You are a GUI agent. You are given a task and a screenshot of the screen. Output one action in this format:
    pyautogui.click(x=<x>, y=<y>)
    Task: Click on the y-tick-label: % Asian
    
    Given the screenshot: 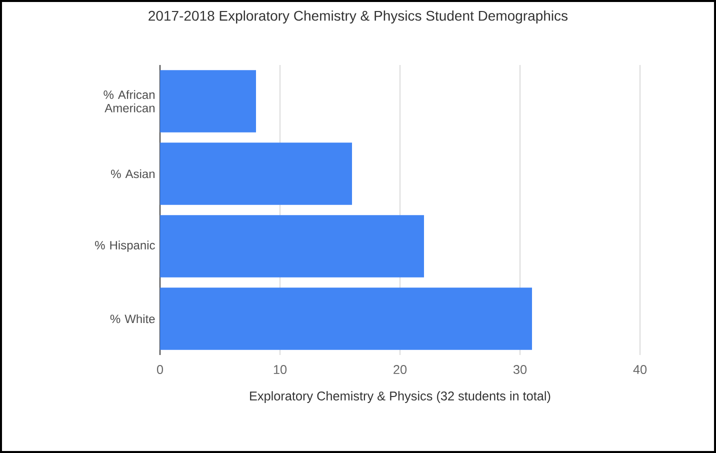 What is the action you would take?
    pyautogui.click(x=133, y=173)
    